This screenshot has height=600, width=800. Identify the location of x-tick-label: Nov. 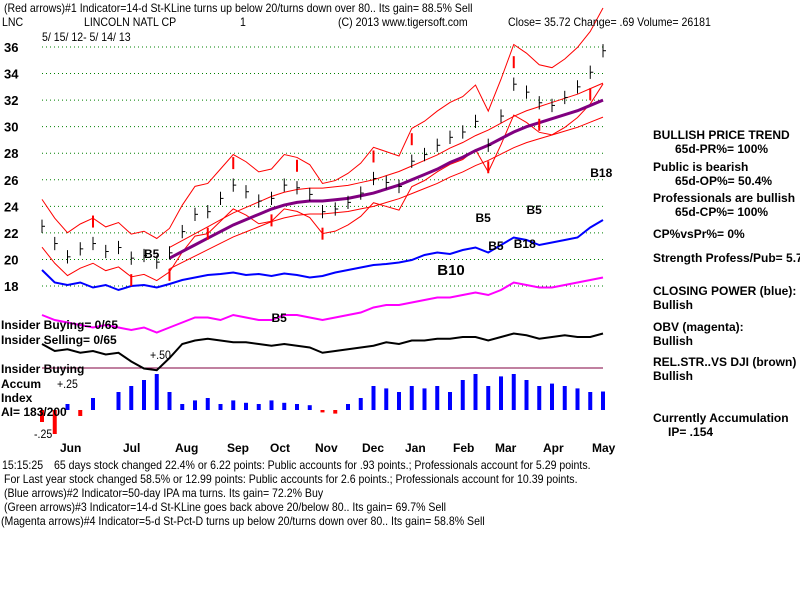
(326, 448).